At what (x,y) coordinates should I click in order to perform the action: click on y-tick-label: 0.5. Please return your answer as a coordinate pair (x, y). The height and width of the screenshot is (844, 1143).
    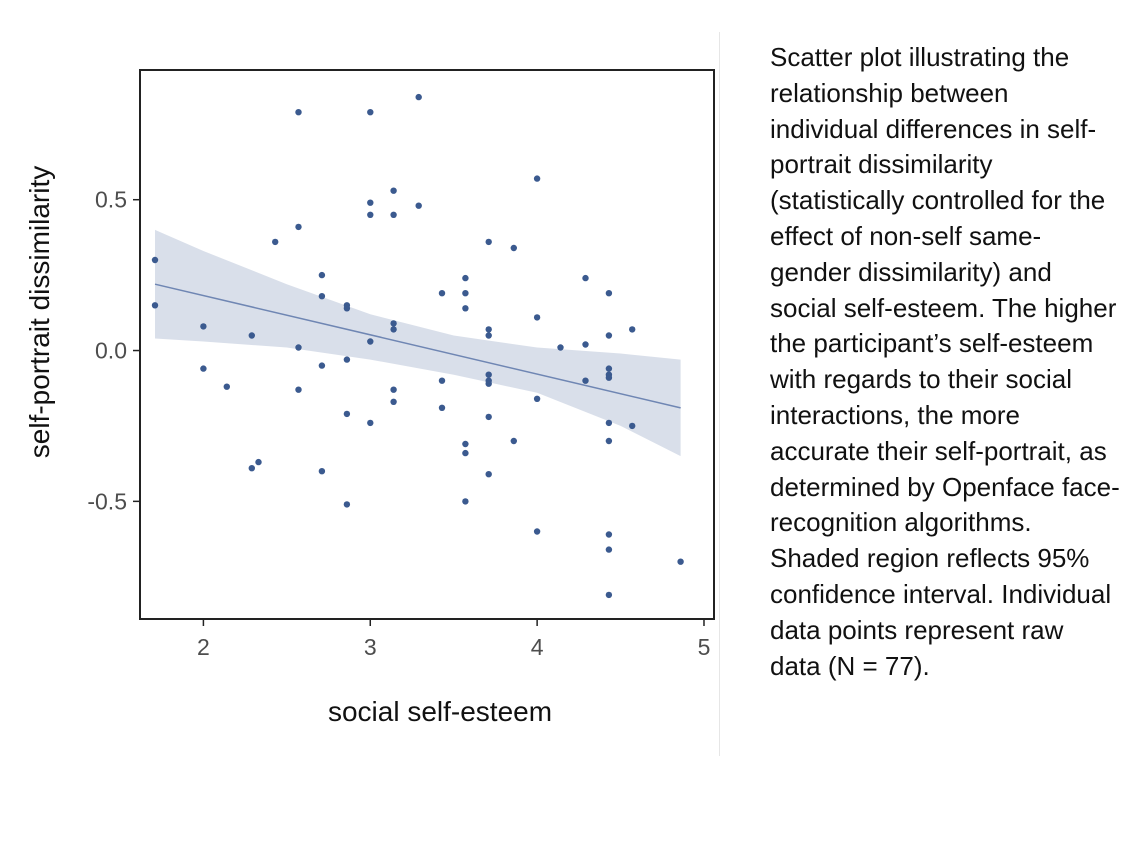
    Looking at the image, I should click on (111, 200).